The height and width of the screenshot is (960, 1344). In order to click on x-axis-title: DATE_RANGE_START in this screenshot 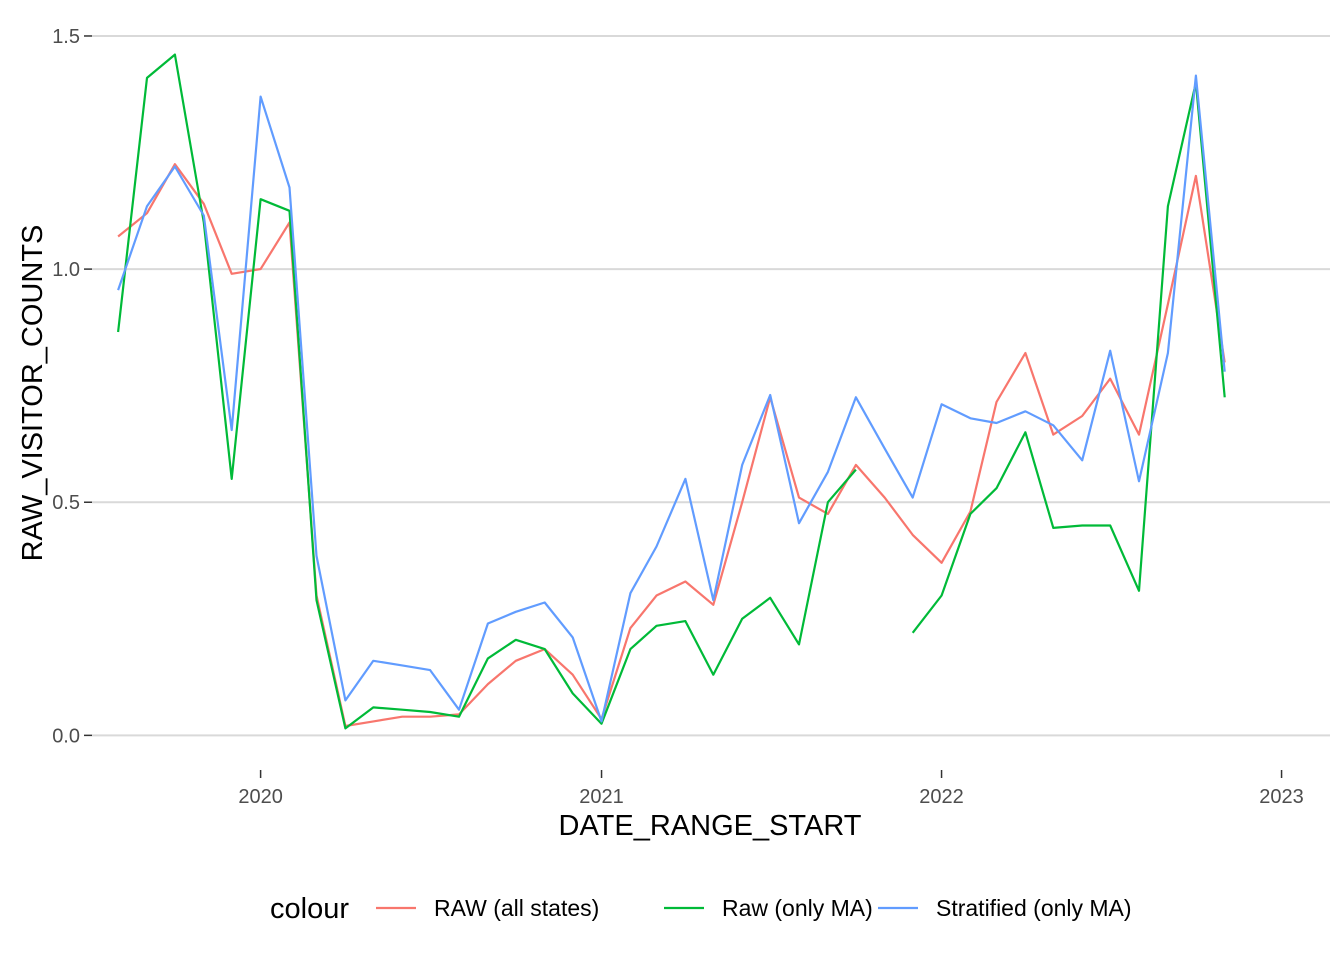, I will do `click(710, 826)`.